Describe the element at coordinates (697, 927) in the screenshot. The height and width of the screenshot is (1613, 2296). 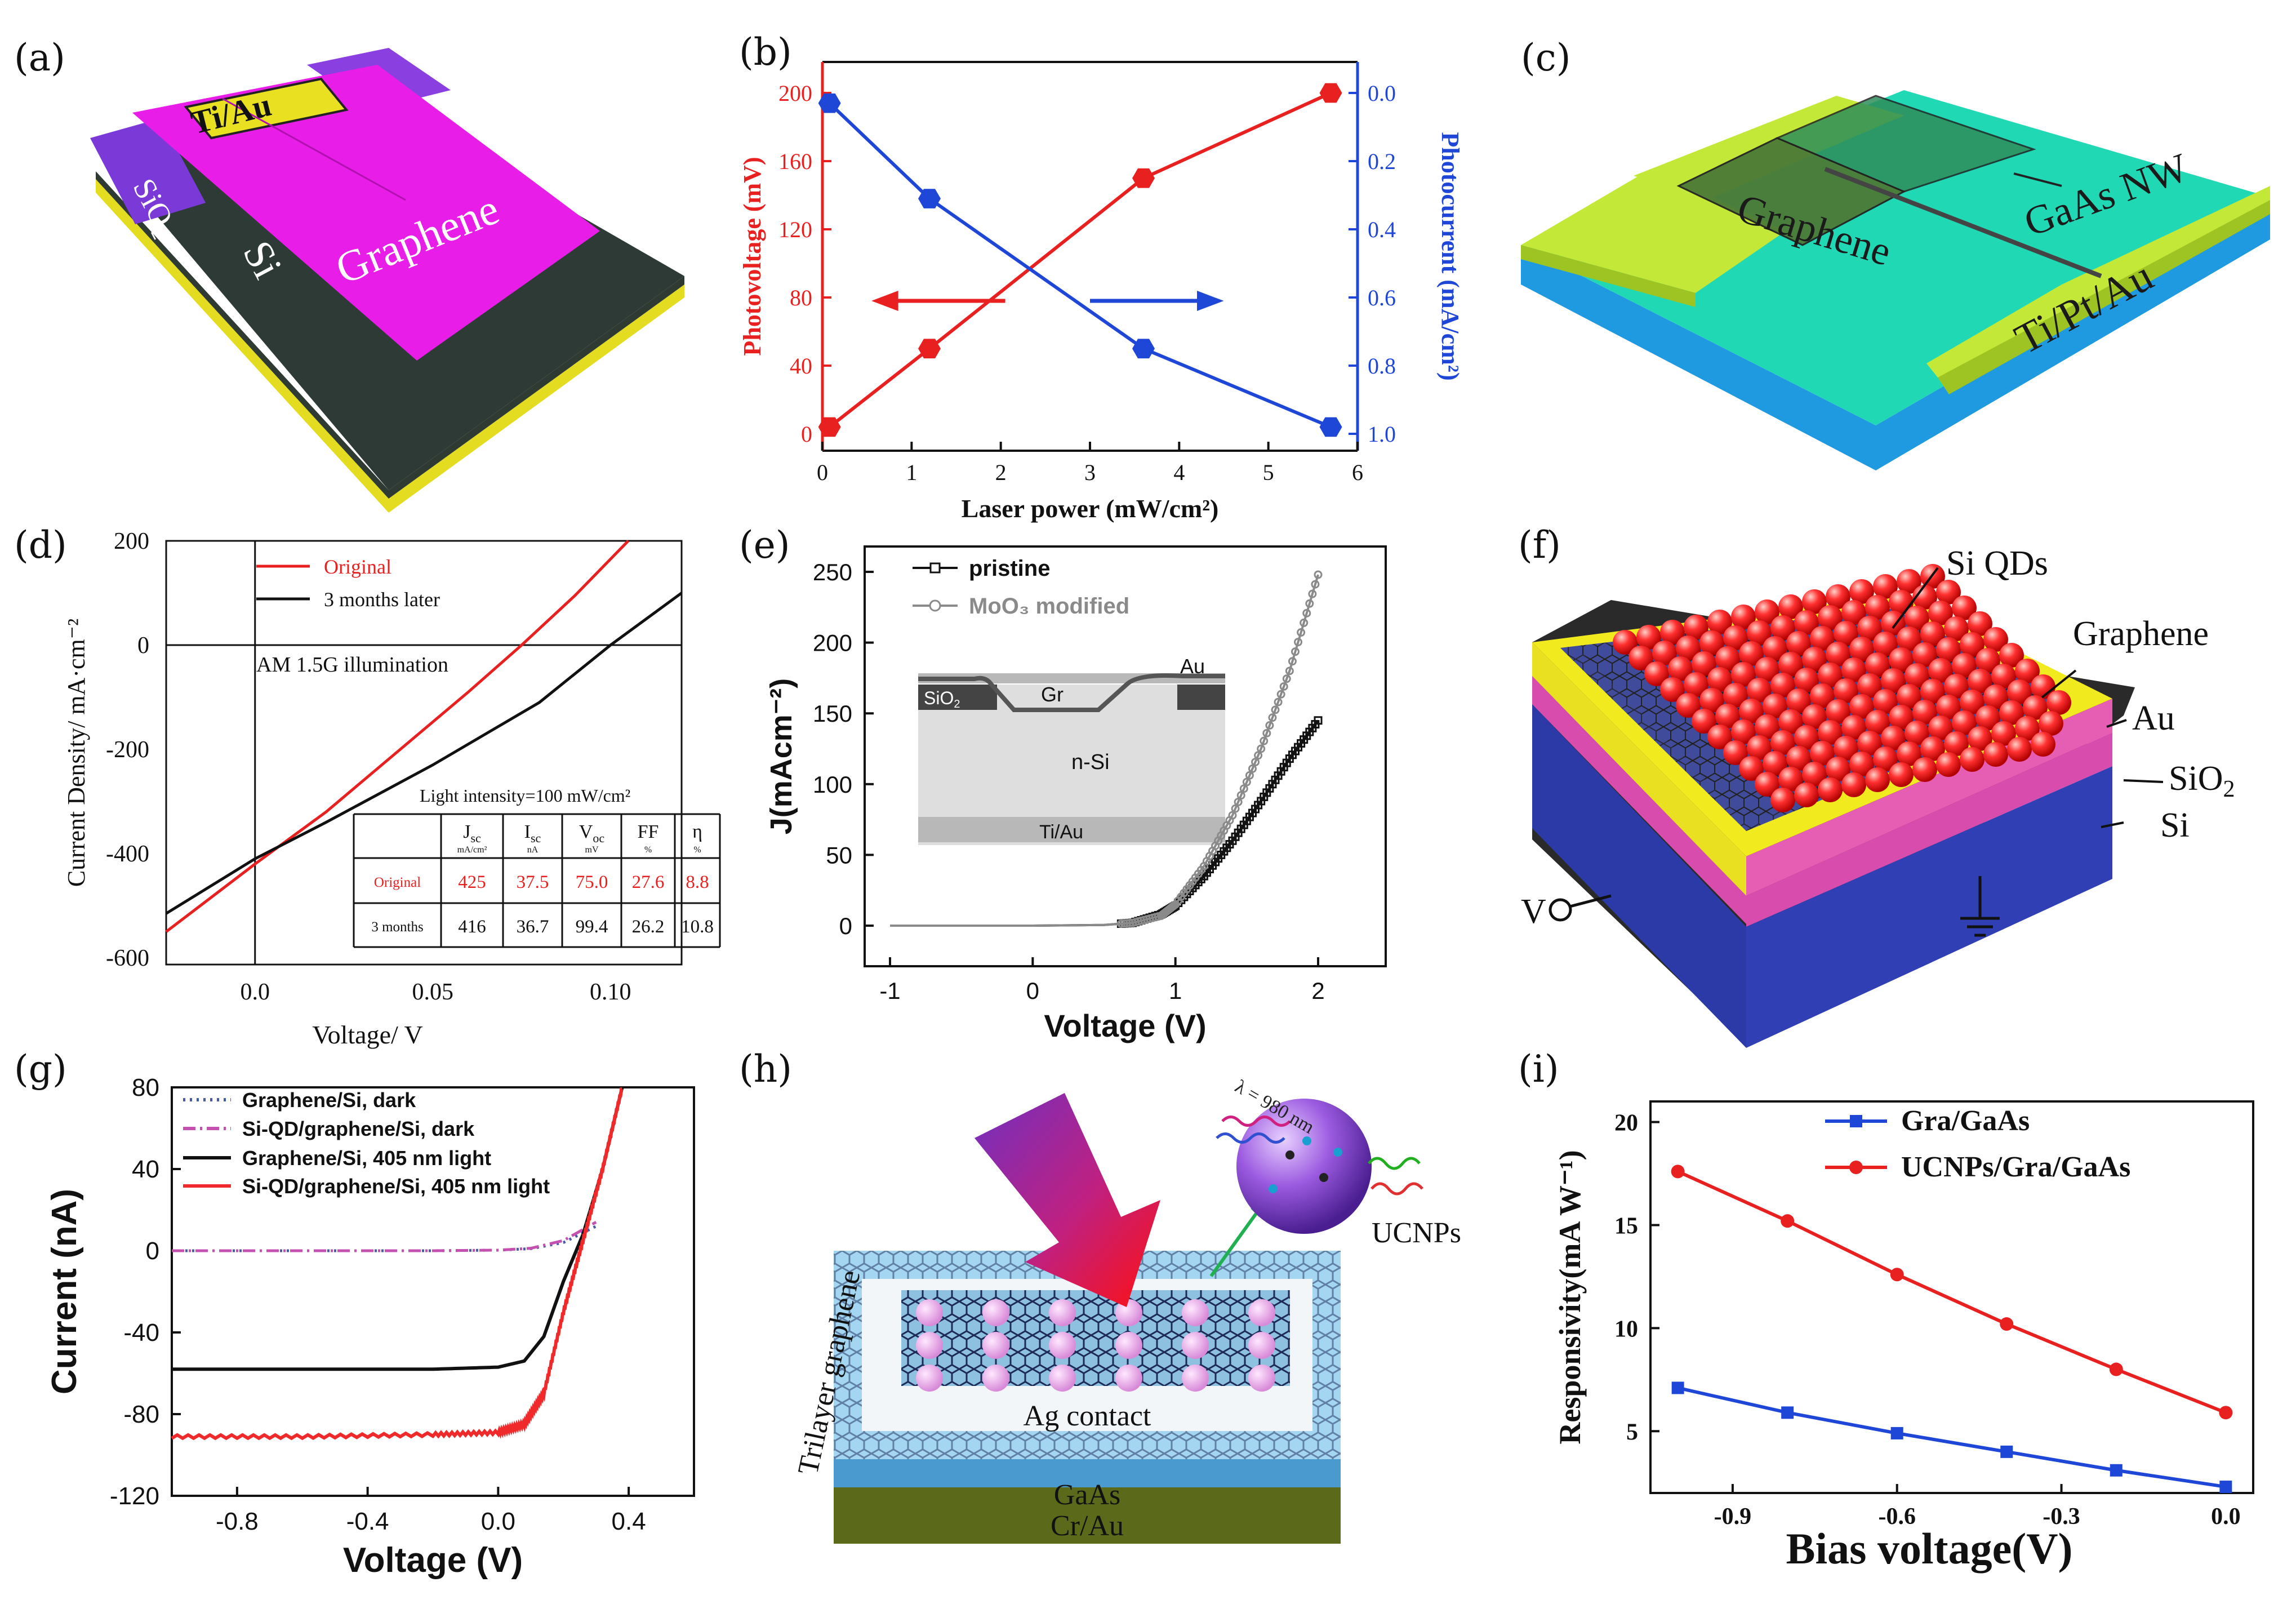
I see `table-cell: 10.8` at that location.